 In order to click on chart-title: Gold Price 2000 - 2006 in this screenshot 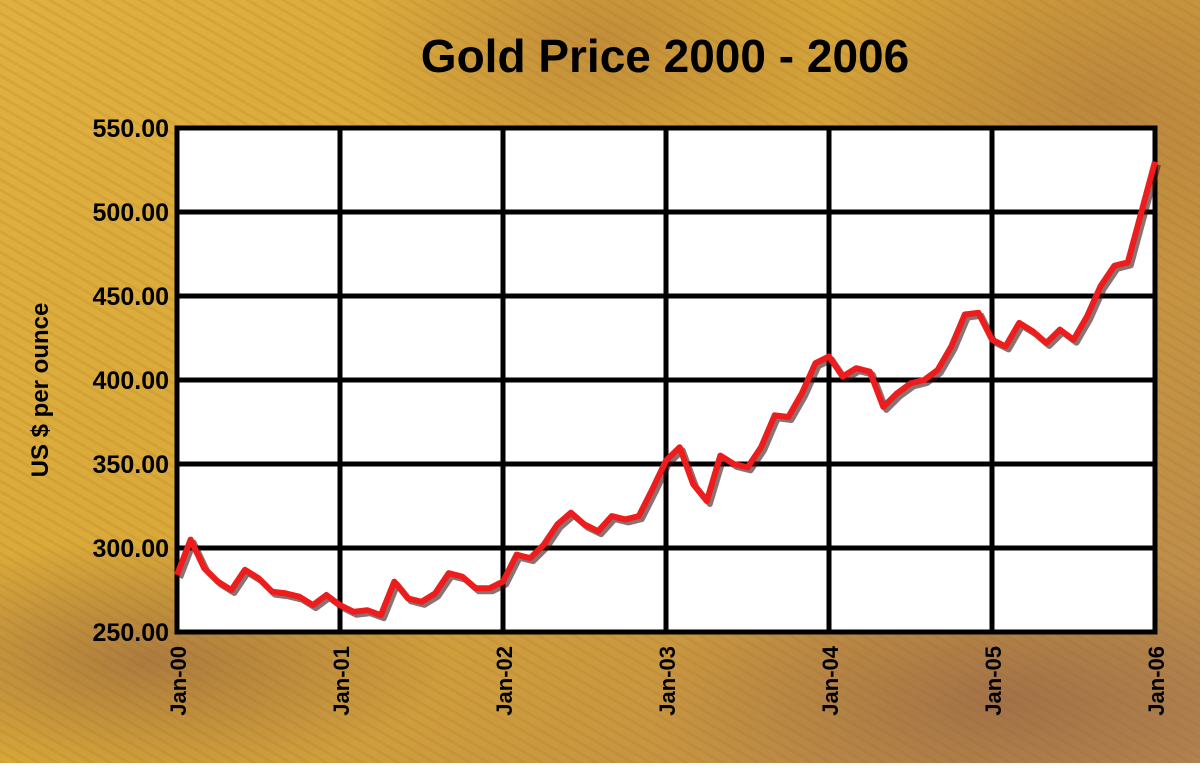, I will do `click(665, 56)`.